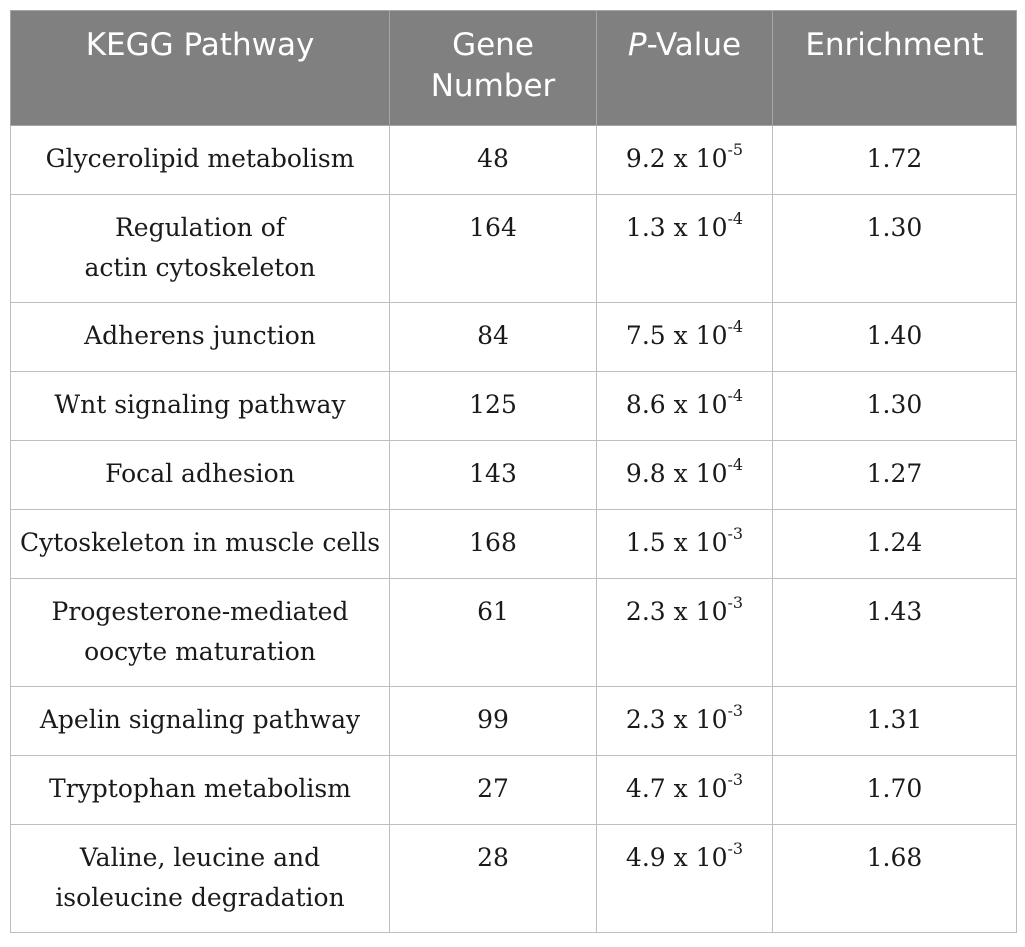 The width and height of the screenshot is (1025, 947). What do you see at coordinates (676, 227) in the screenshot?
I see `p-value-mantissa: 1.3 x 10` at bounding box center [676, 227].